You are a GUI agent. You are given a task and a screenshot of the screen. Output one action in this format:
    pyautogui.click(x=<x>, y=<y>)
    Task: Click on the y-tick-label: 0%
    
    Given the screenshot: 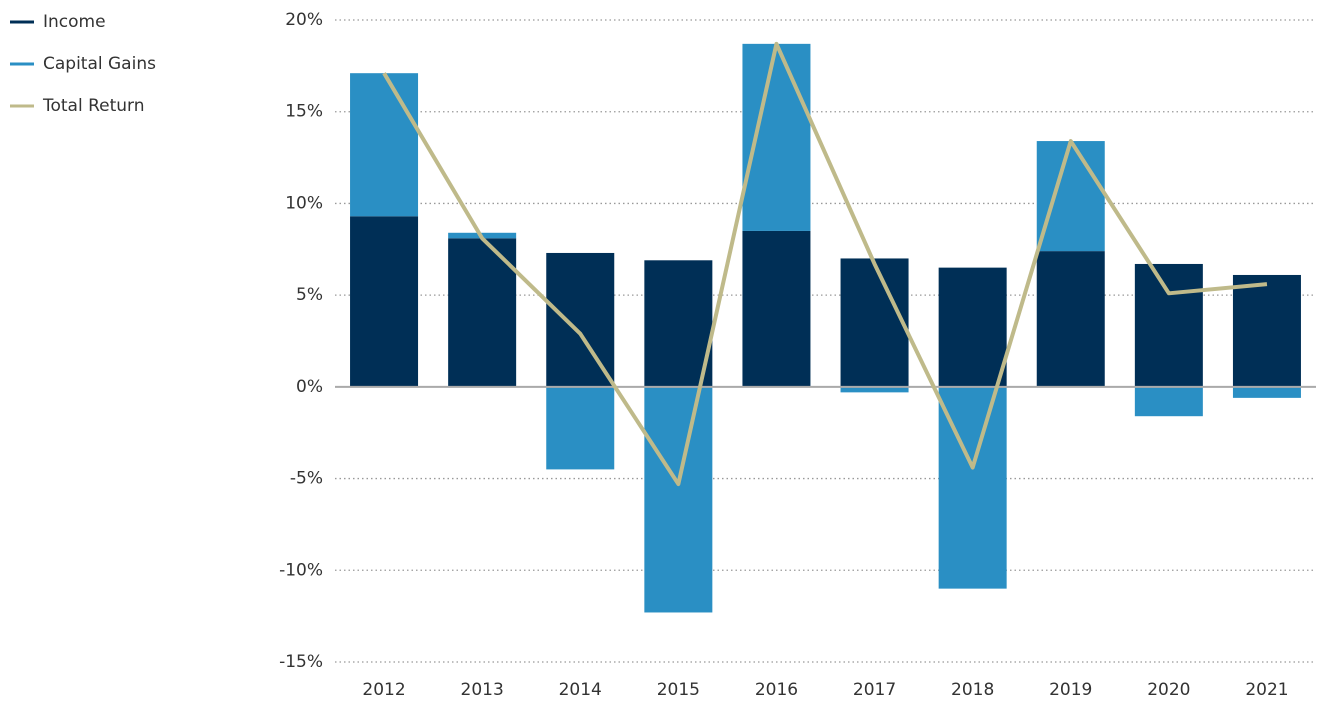 What is the action you would take?
    pyautogui.click(x=309, y=387)
    